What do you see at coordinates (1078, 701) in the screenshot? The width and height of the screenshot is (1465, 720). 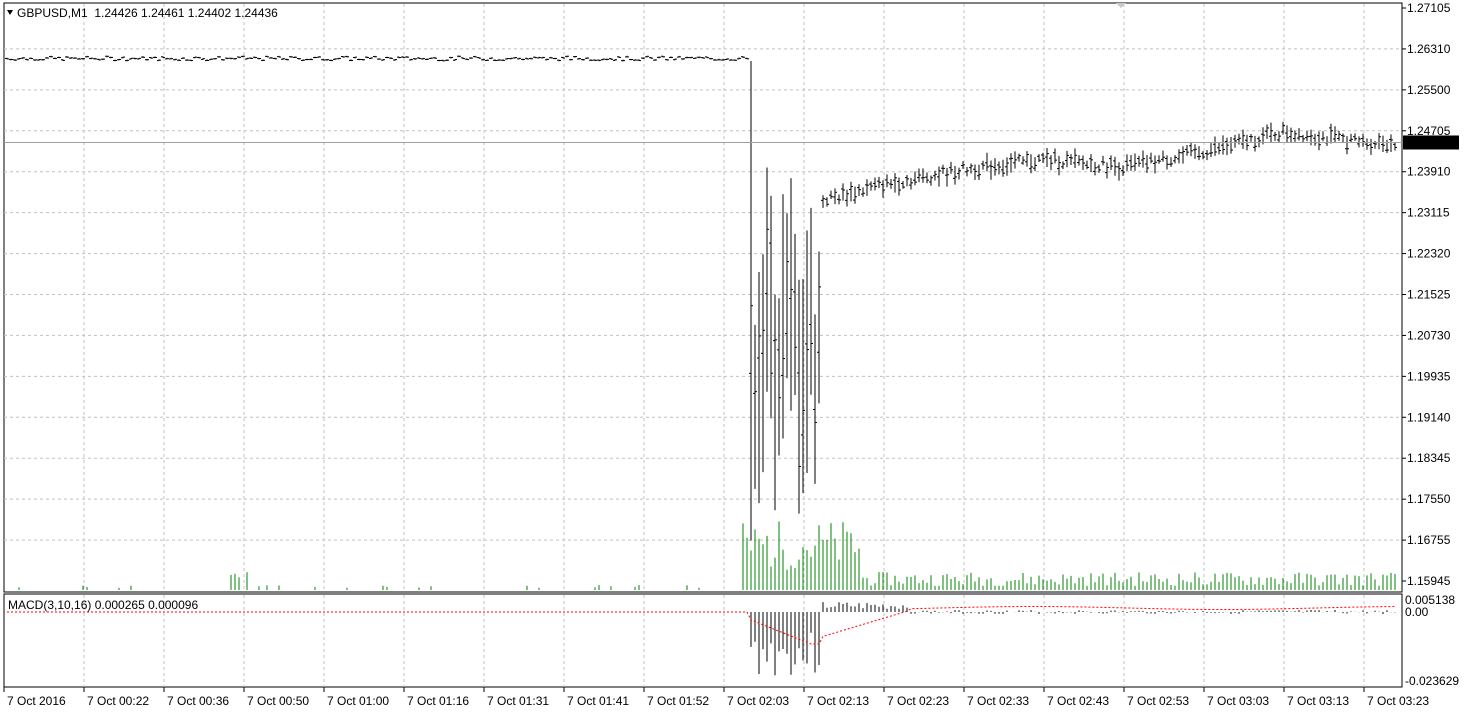 I see `time-tick-label: 7 Oct 02:43` at bounding box center [1078, 701].